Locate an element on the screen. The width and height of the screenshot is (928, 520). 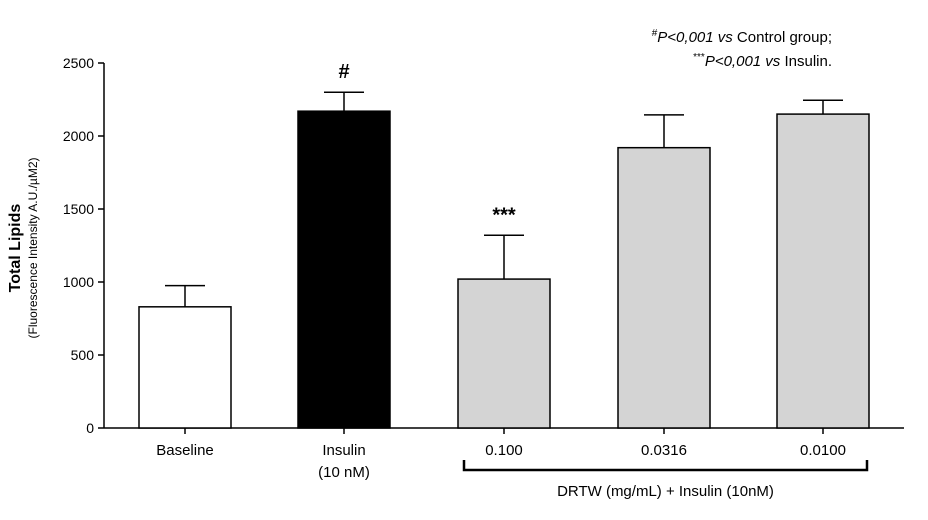
x-tick-label: 0.0100 is located at coordinates (823, 450).